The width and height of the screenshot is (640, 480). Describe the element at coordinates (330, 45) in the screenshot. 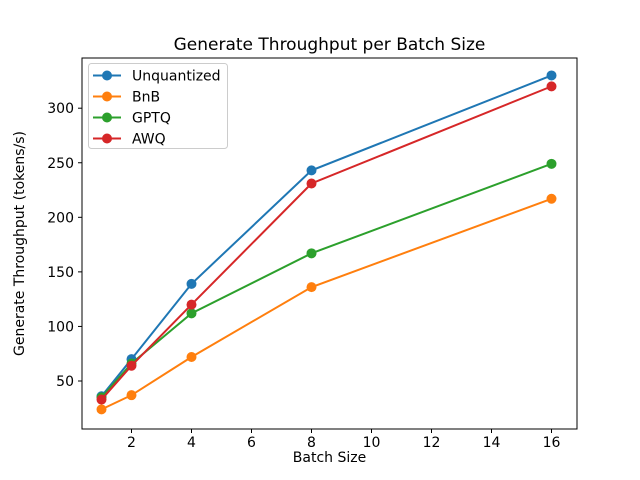

I see `chart-title: Generate Throughput per Batch Size` at that location.